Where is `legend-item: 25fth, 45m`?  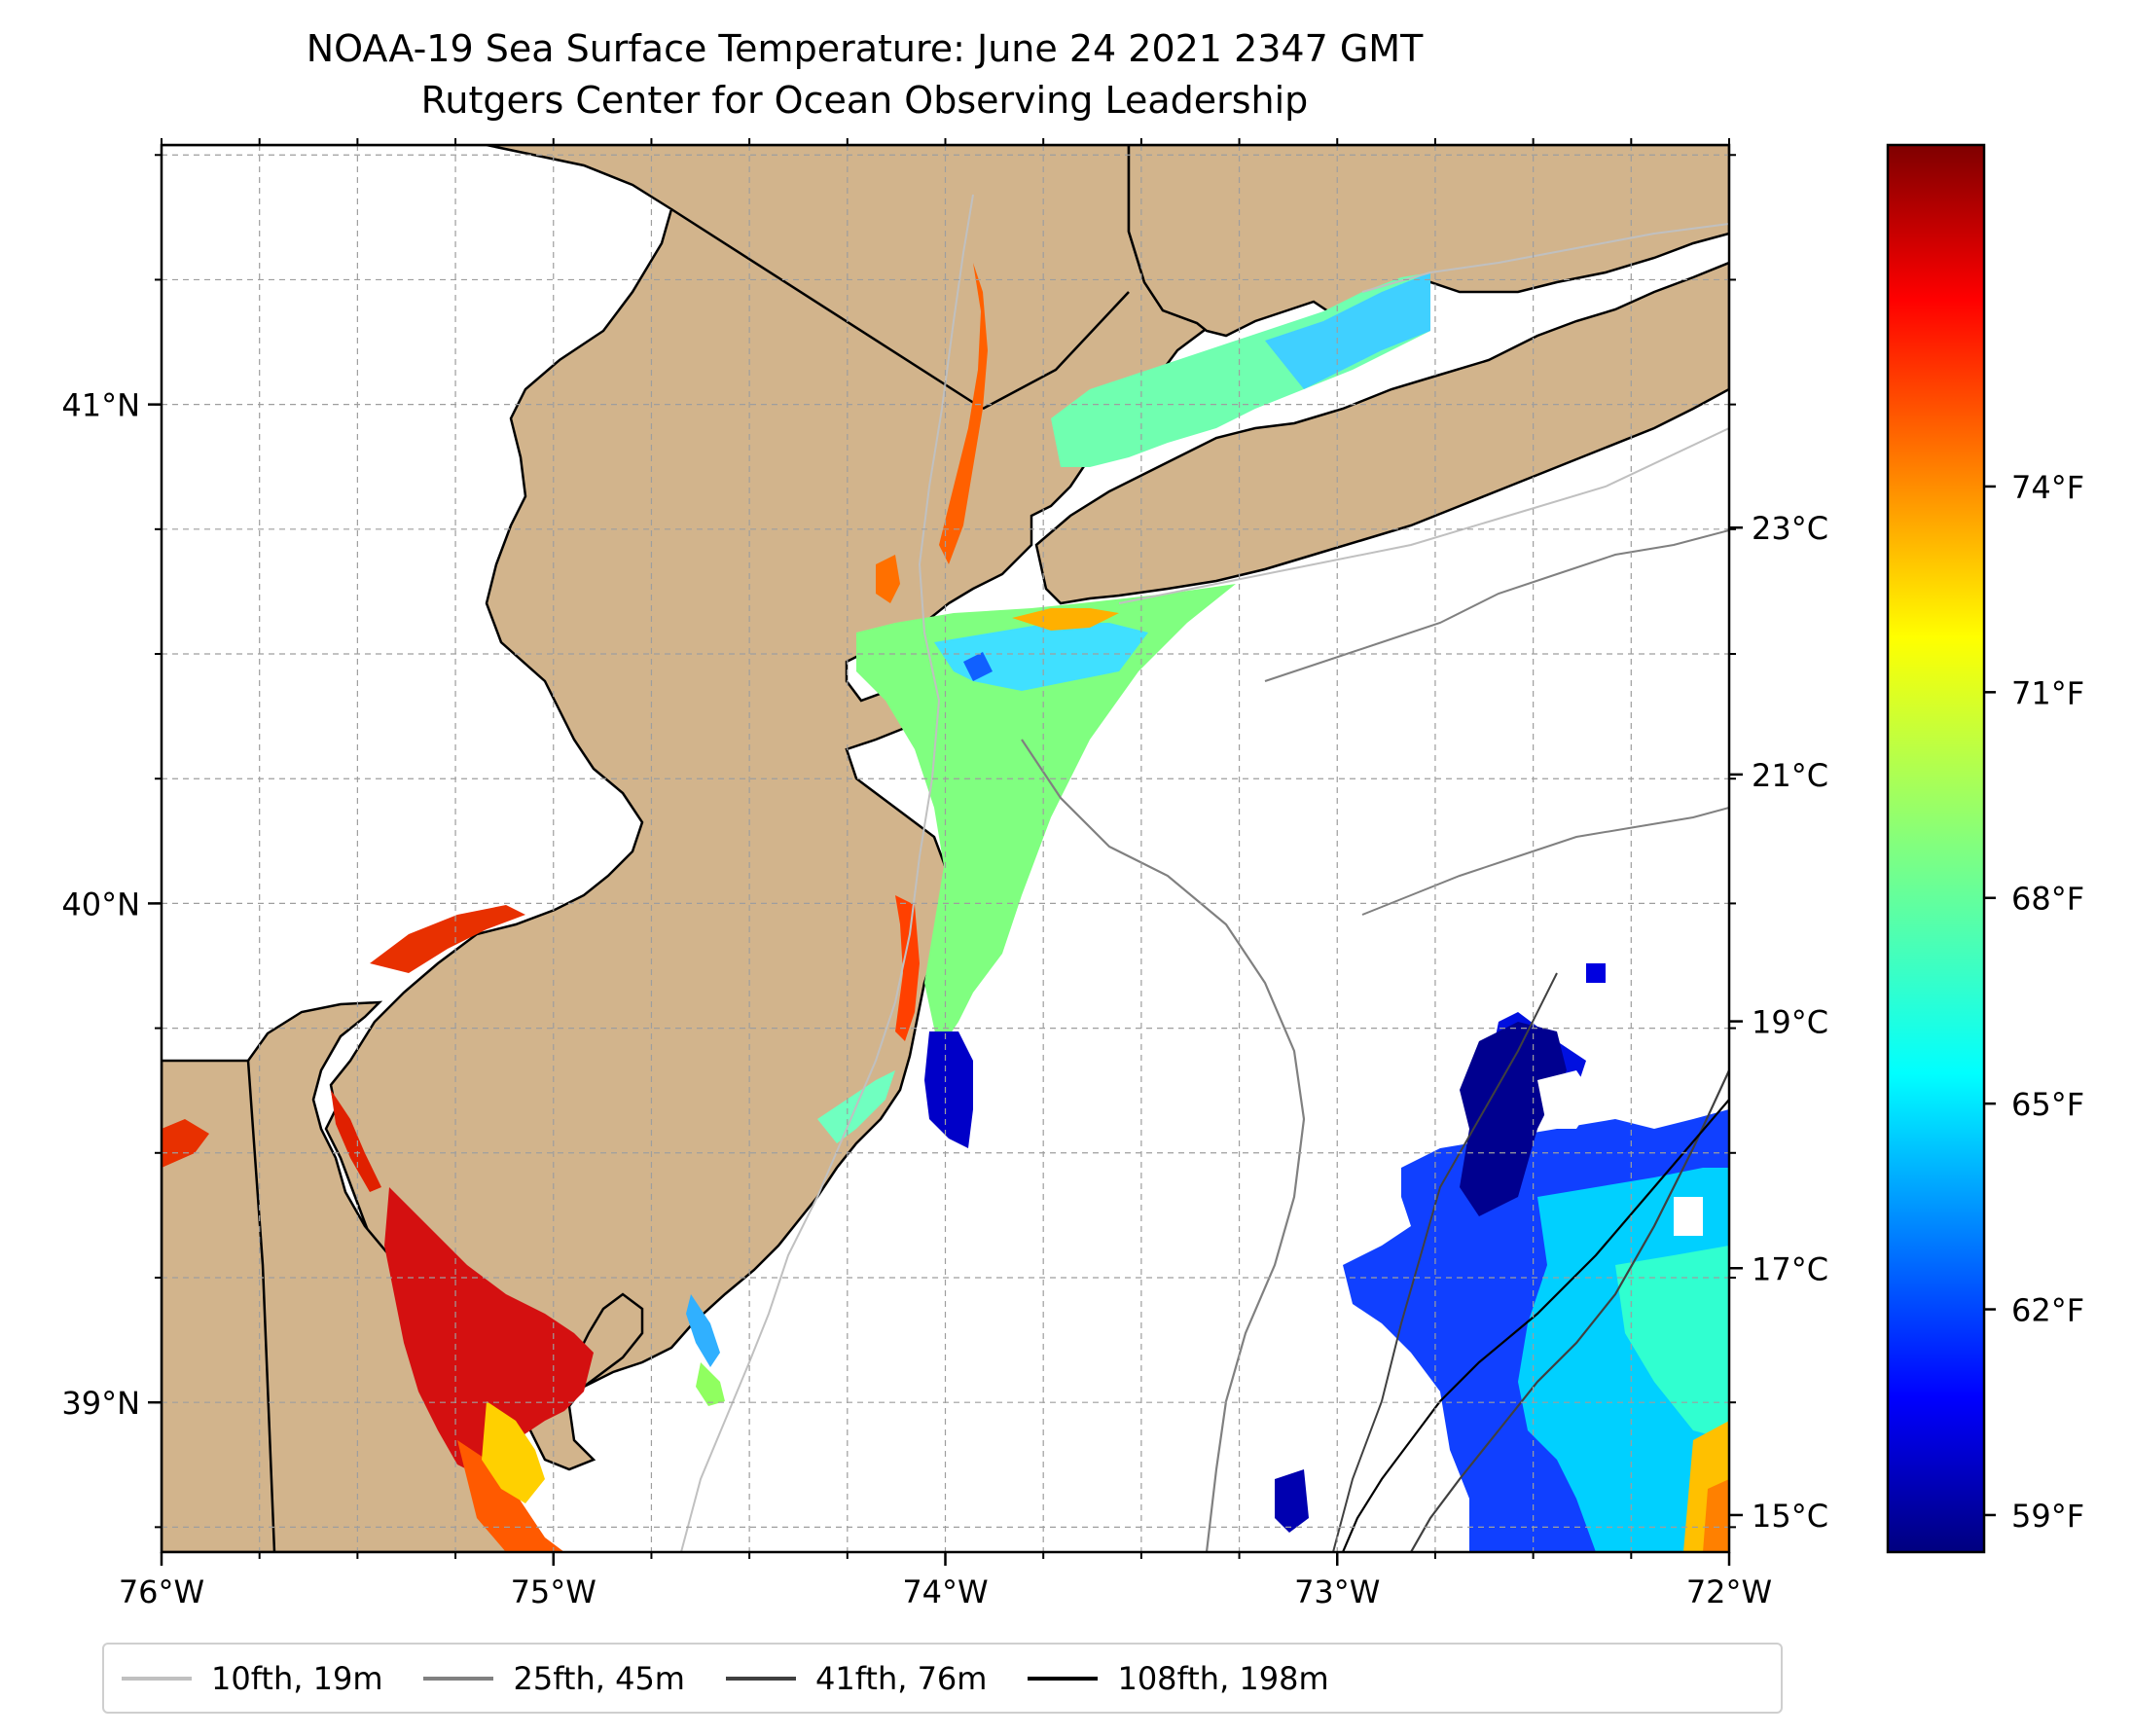
legend-item: 25fth, 45m is located at coordinates (554, 1678).